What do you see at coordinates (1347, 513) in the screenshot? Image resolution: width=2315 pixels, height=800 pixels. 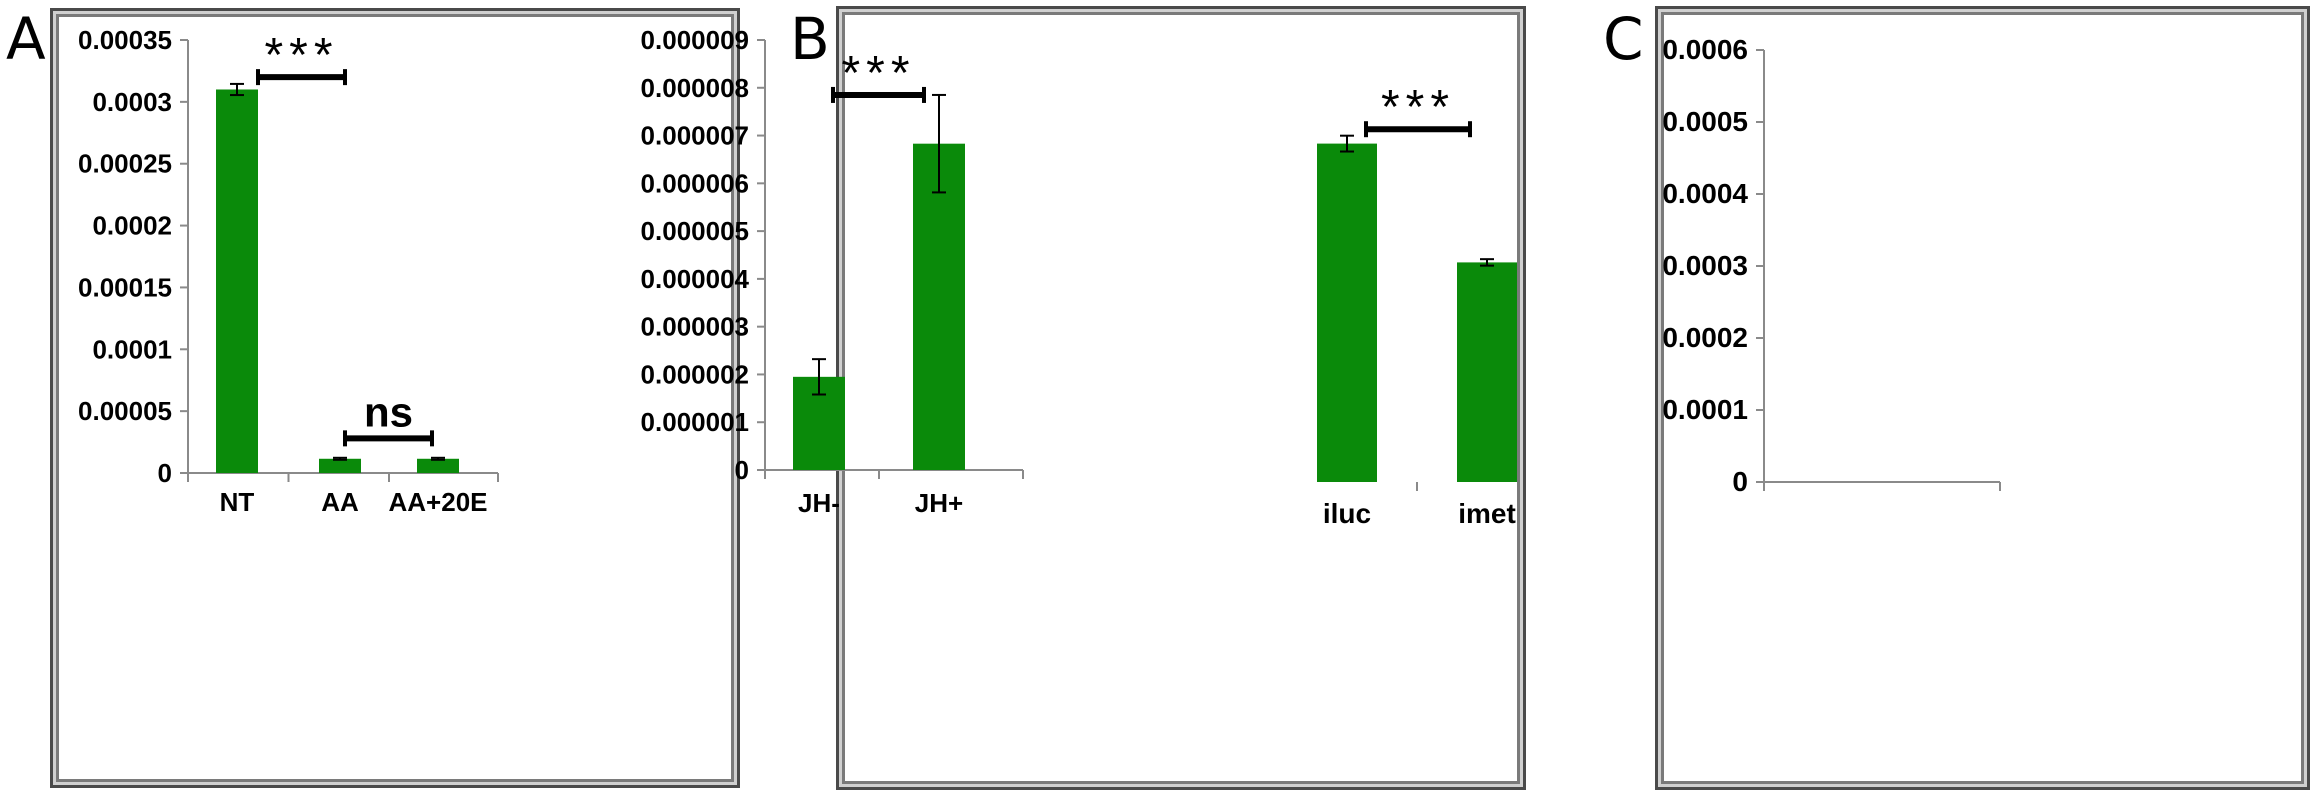 I see `category-label-c: iluc` at bounding box center [1347, 513].